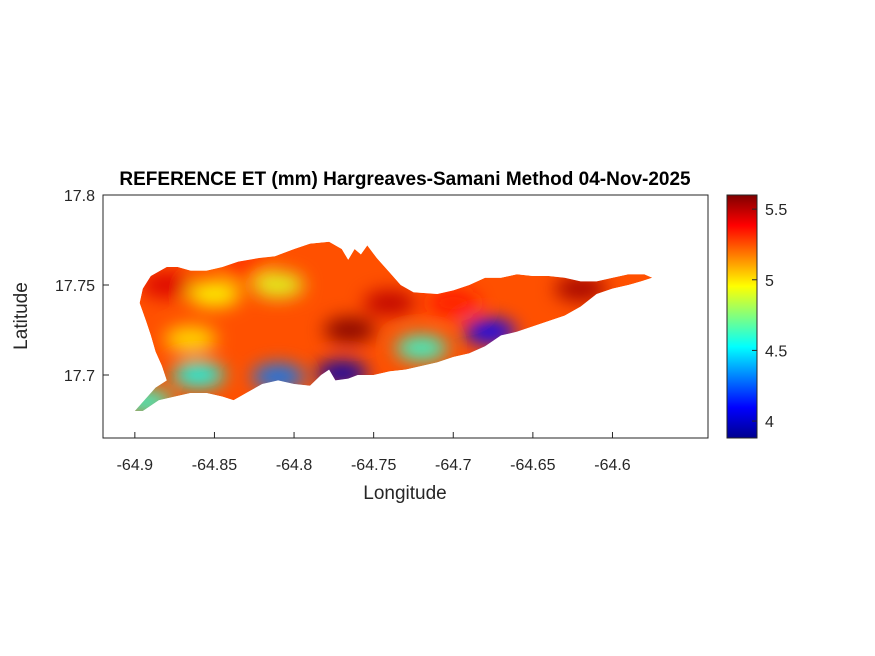  Describe the element at coordinates (21, 316) in the screenshot. I see `y-axis-label: Latitude` at that location.